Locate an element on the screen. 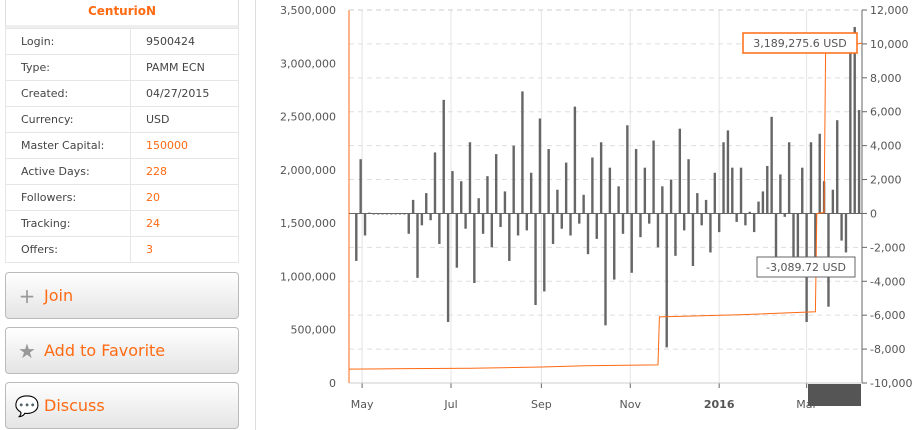  info-row: Currency: USD is located at coordinates (122, 119).